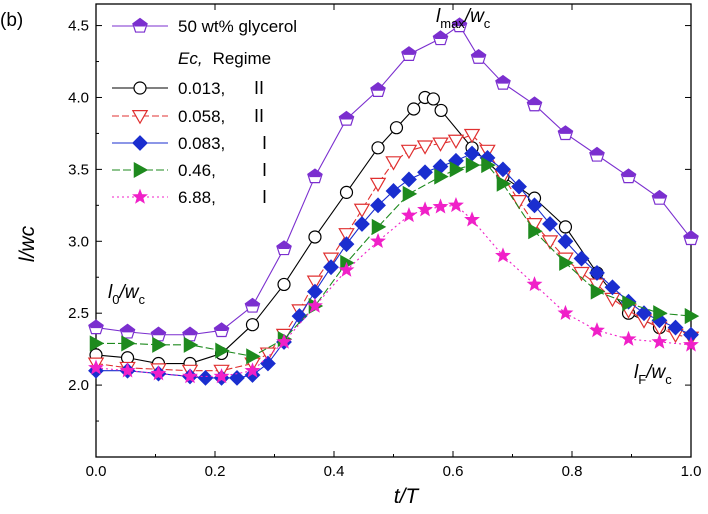 The width and height of the screenshot is (708, 514). I want to click on legend-item: 0.083, I, so click(189, 143).